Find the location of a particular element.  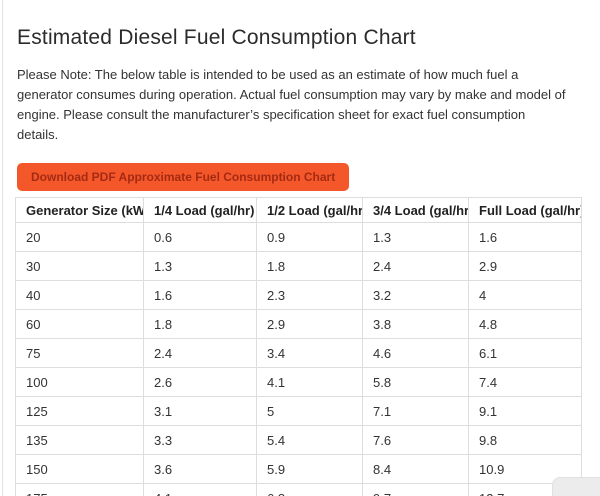

table-row: 60 1.8 2.9 3.8 4.8 is located at coordinates (298, 324).